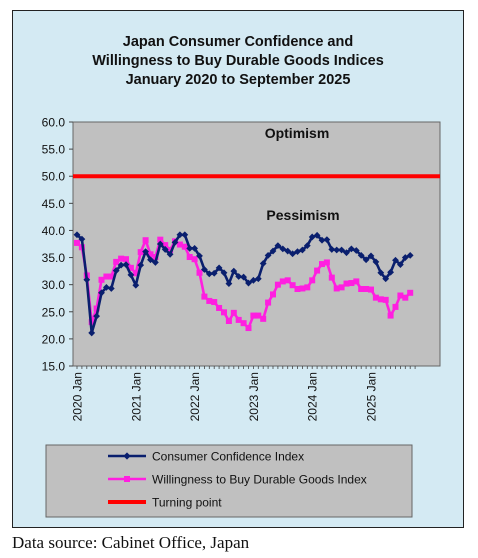 Image resolution: width=478 pixels, height=558 pixels. I want to click on x-tick-label: 2022 Jan, so click(195, 396).